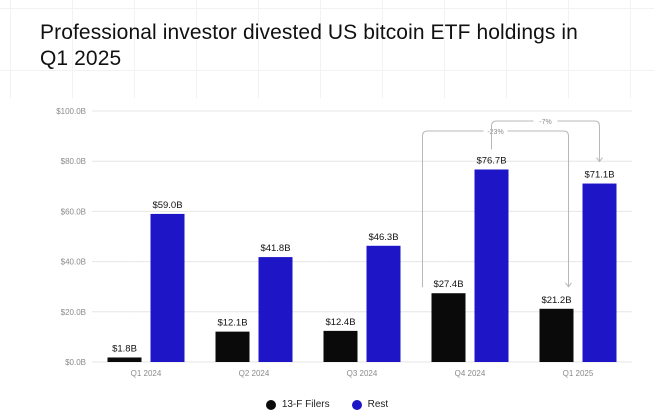 The width and height of the screenshot is (654, 418). Describe the element at coordinates (124, 348) in the screenshot. I see `data-label-13f-filers: $1.8B` at that location.